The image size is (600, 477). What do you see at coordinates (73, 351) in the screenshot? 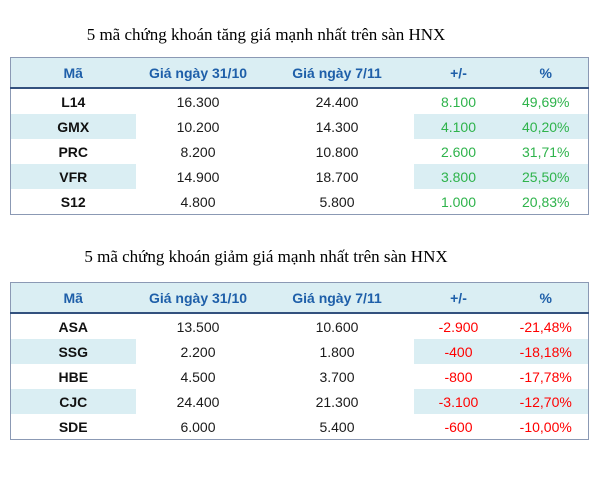
I see `stock-code: SSG` at bounding box center [73, 351].